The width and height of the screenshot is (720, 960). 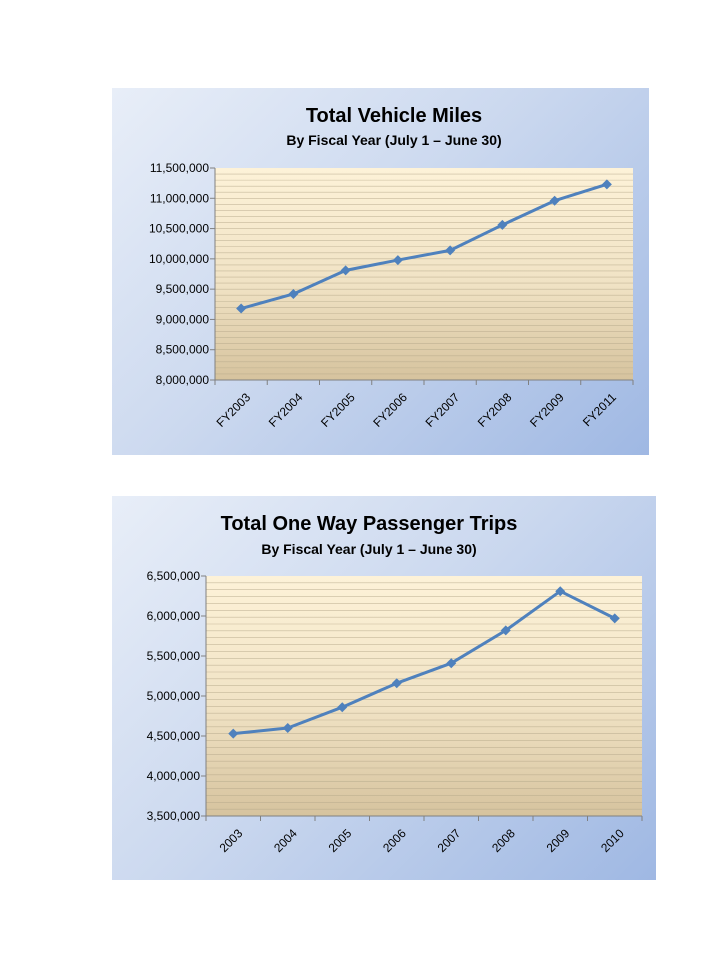 I want to click on x-tick-label: FY2004, so click(x=286, y=410).